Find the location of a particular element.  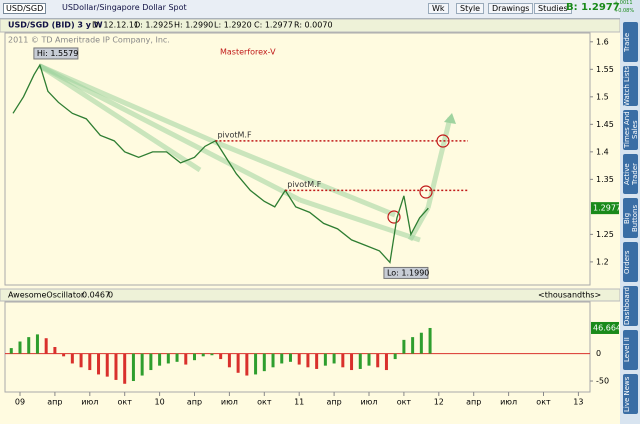

chart-header: USD/SGD (BID) 3 y W is located at coordinates (55, 25).